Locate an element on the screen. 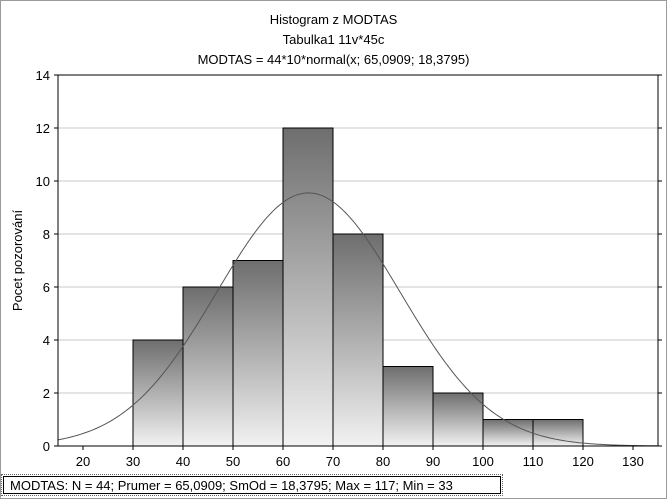 This screenshot has width=667, height=499. y-tick-label: 12 is located at coordinates (43, 128).